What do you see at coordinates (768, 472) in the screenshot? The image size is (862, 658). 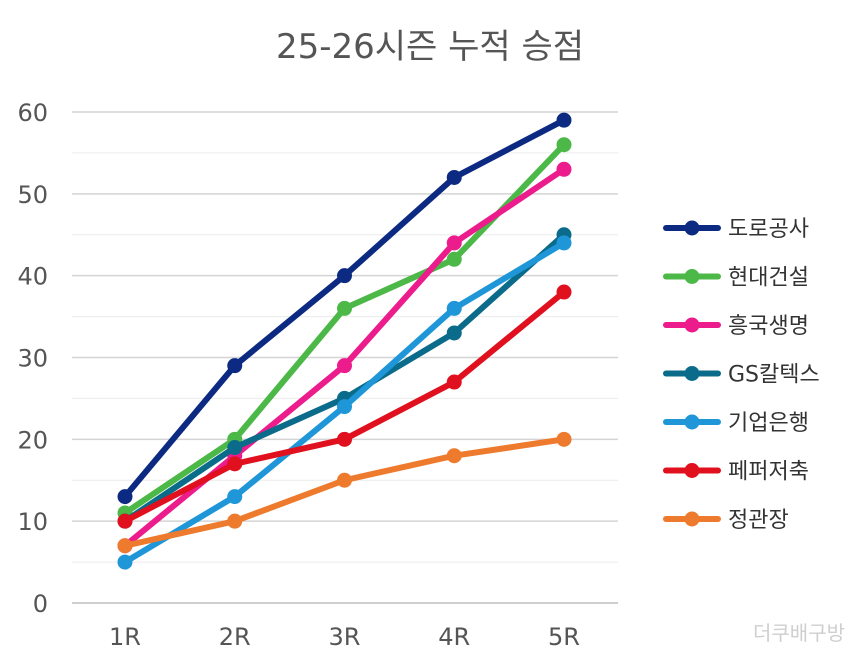 I see `legend-label: 페퍼저축` at bounding box center [768, 472].